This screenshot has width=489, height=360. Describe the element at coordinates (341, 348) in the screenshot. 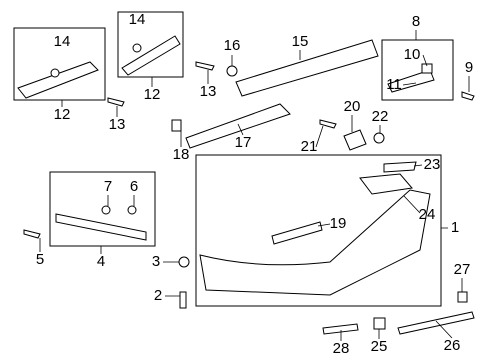

I see `callout: 28` at that location.